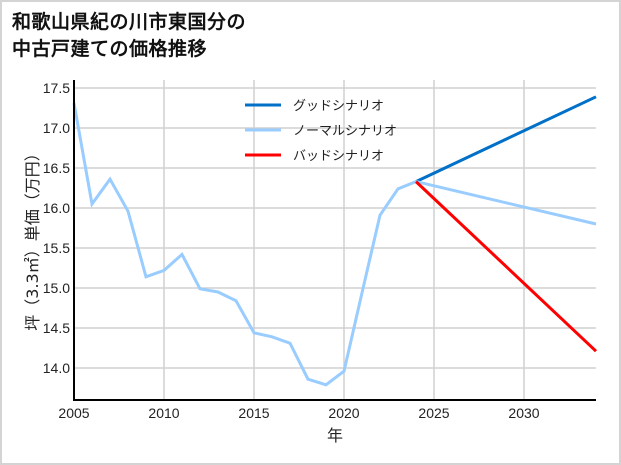 The width and height of the screenshot is (621, 465). Describe the element at coordinates (343, 413) in the screenshot. I see `x-tick-label: 2020` at that location.